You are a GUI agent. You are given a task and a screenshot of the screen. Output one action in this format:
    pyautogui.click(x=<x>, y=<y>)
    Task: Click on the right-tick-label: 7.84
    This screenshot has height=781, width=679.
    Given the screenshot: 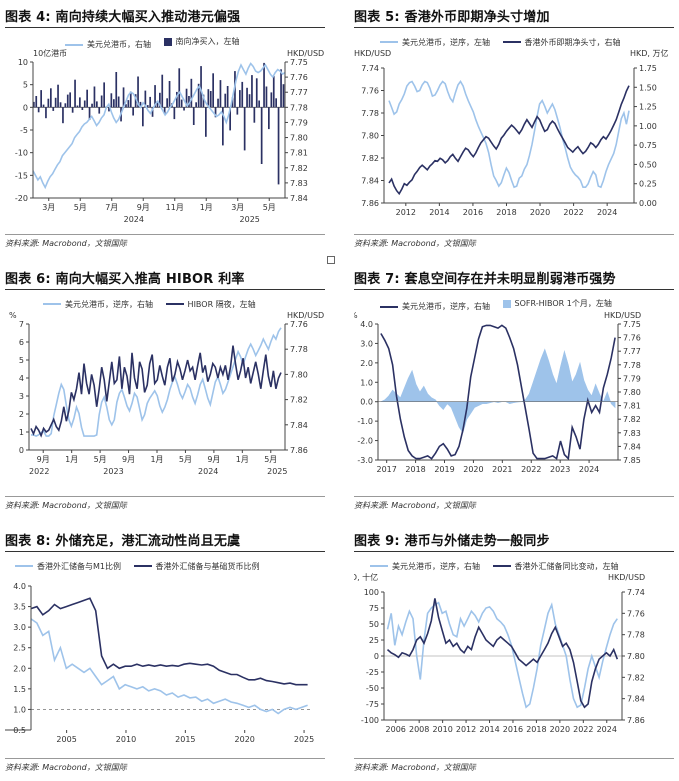 What is the action you would take?
    pyautogui.click(x=299, y=425)
    